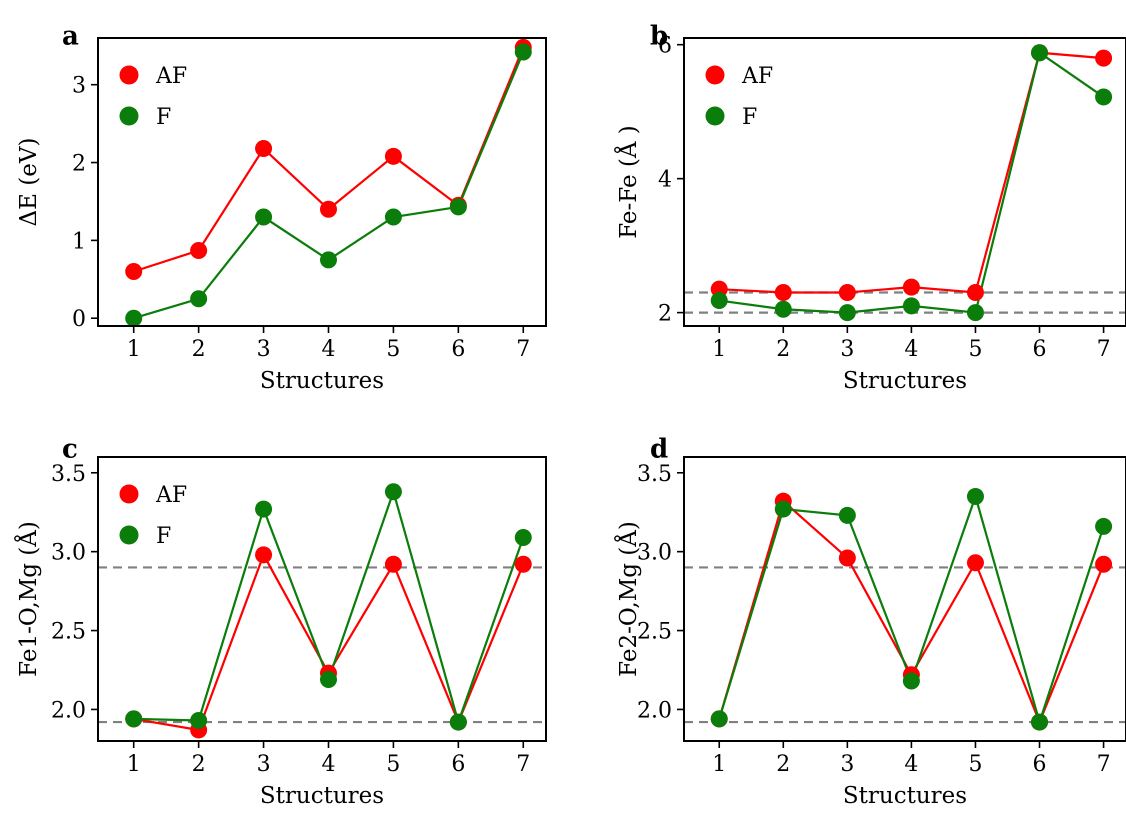 This screenshot has height=819, width=1126. I want to click on y-tick-label: 4, so click(665, 180).